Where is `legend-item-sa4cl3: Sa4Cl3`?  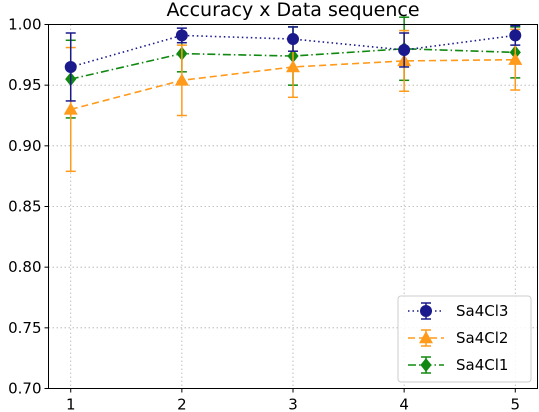 legend-item-sa4cl3: Sa4Cl3 is located at coordinates (458, 311).